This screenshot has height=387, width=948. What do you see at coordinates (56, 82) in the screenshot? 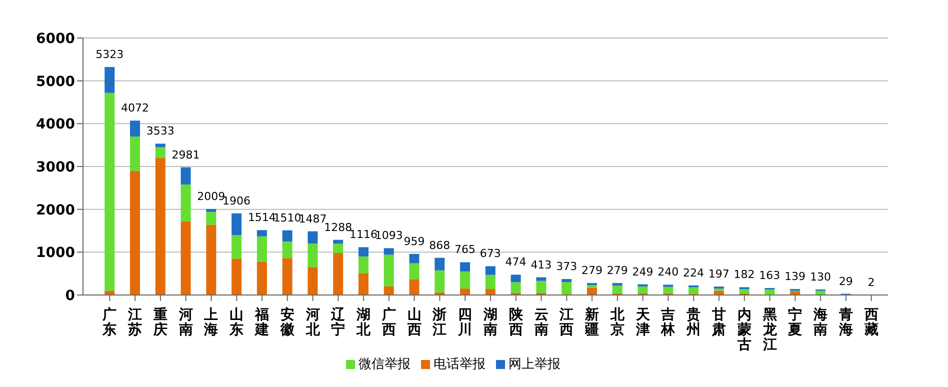
I see `y-tick-label: 5000` at bounding box center [56, 82].